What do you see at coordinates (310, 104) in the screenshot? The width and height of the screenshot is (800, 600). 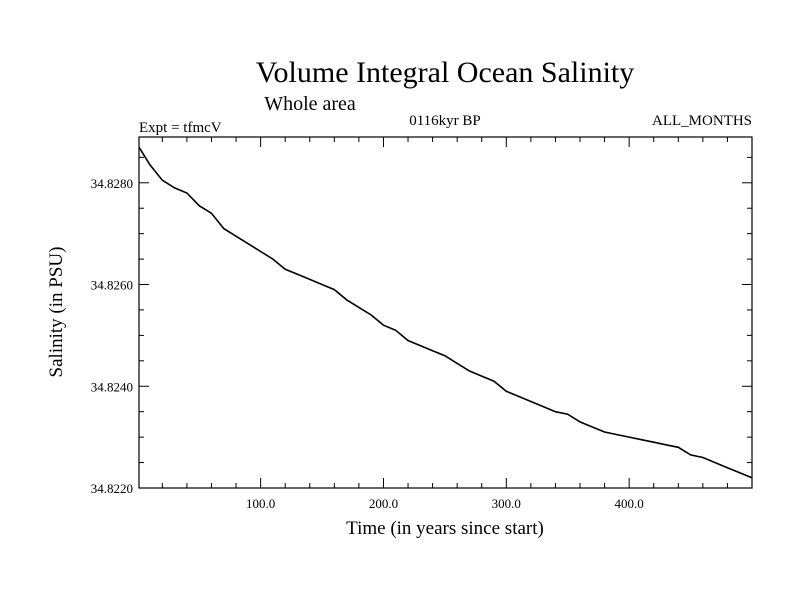 I see `chart-subtitle: Whole area` at bounding box center [310, 104].